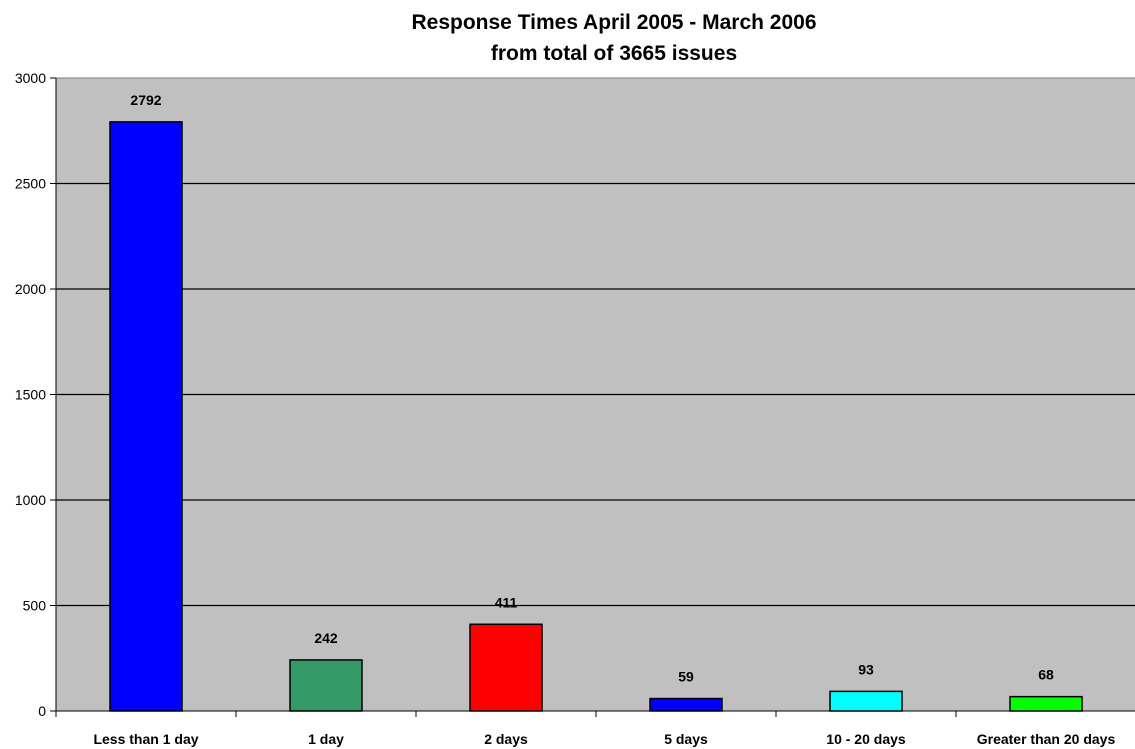 The width and height of the screenshot is (1135, 749). What do you see at coordinates (30, 78) in the screenshot?
I see `y-tick-label: 3000` at bounding box center [30, 78].